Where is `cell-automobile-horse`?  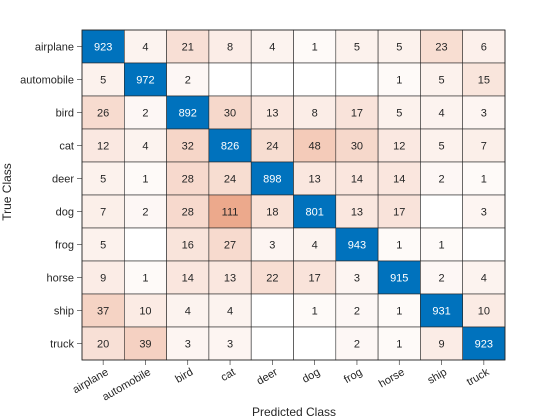
cell-automobile-horse is located at coordinates (399, 79).